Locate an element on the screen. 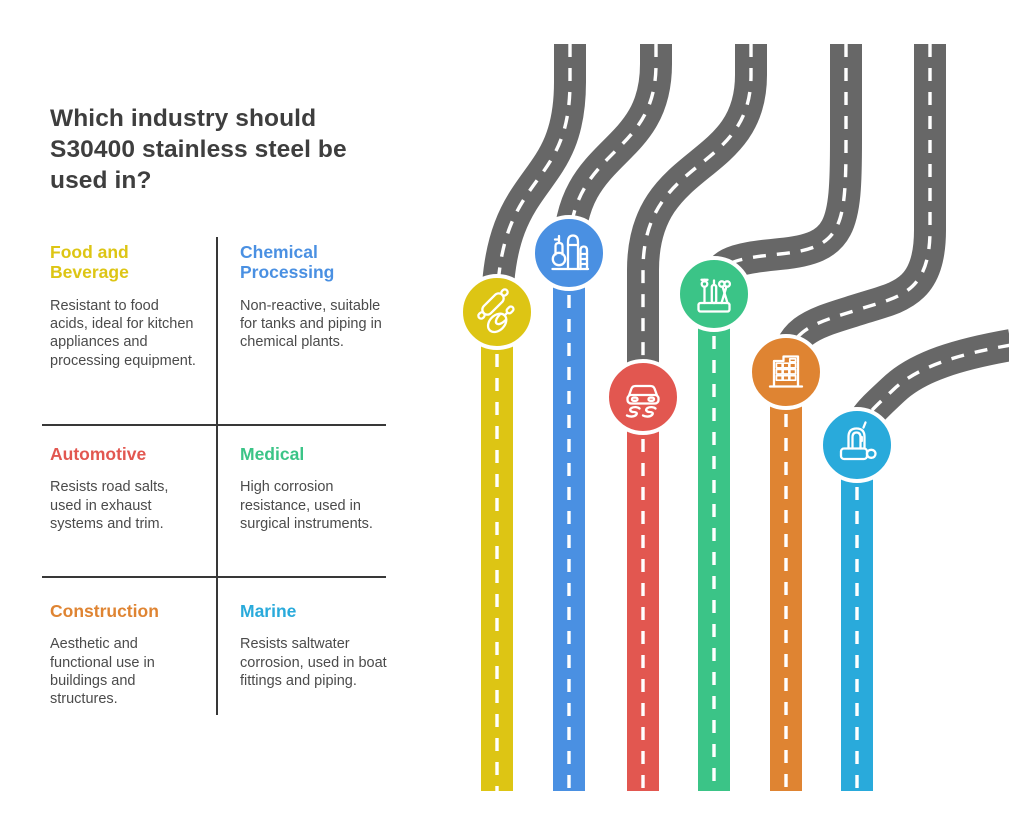 The width and height of the screenshot is (1009, 840). industry-heading: Automotive is located at coordinates (98, 454).